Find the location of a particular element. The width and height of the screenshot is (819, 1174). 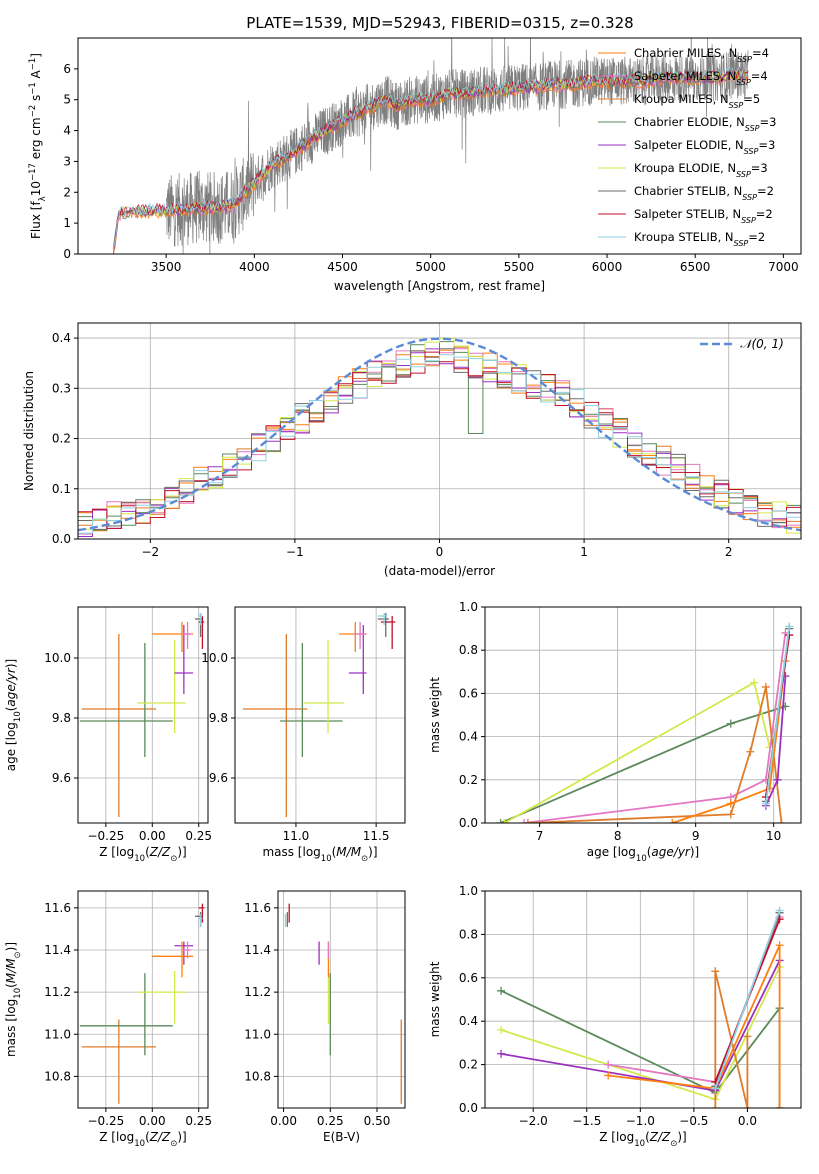

spectrum-plot-area is located at coordinates (430, 146).